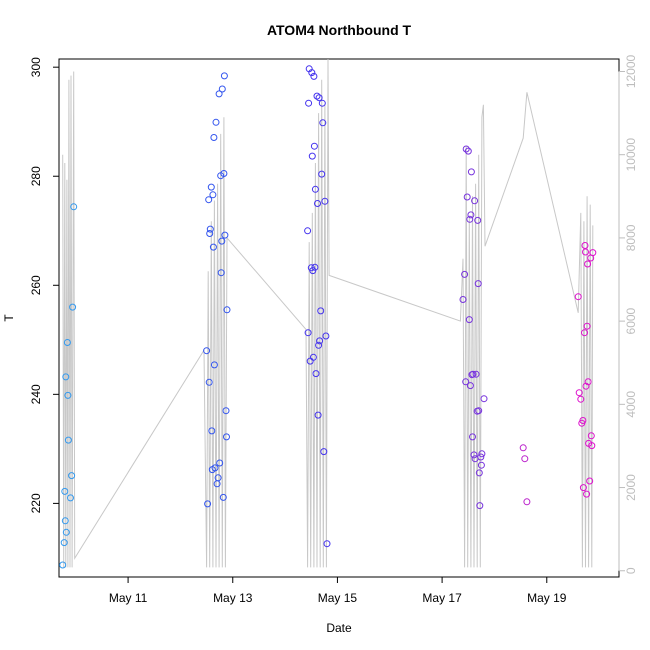 The height and width of the screenshot is (650, 650). Describe the element at coordinates (36, 285) in the screenshot. I see `y-tick-label: 260` at that location.